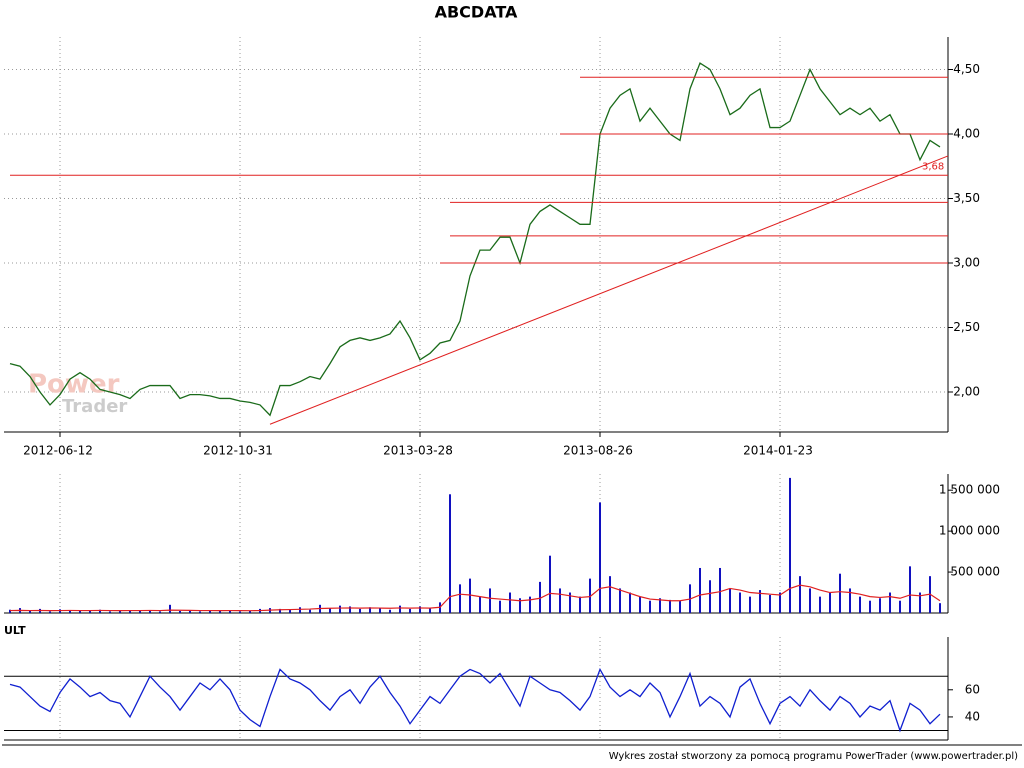 The height and width of the screenshot is (768, 1024). Describe the element at coordinates (972, 689) in the screenshot. I see `y-tick-label: 60` at that location.